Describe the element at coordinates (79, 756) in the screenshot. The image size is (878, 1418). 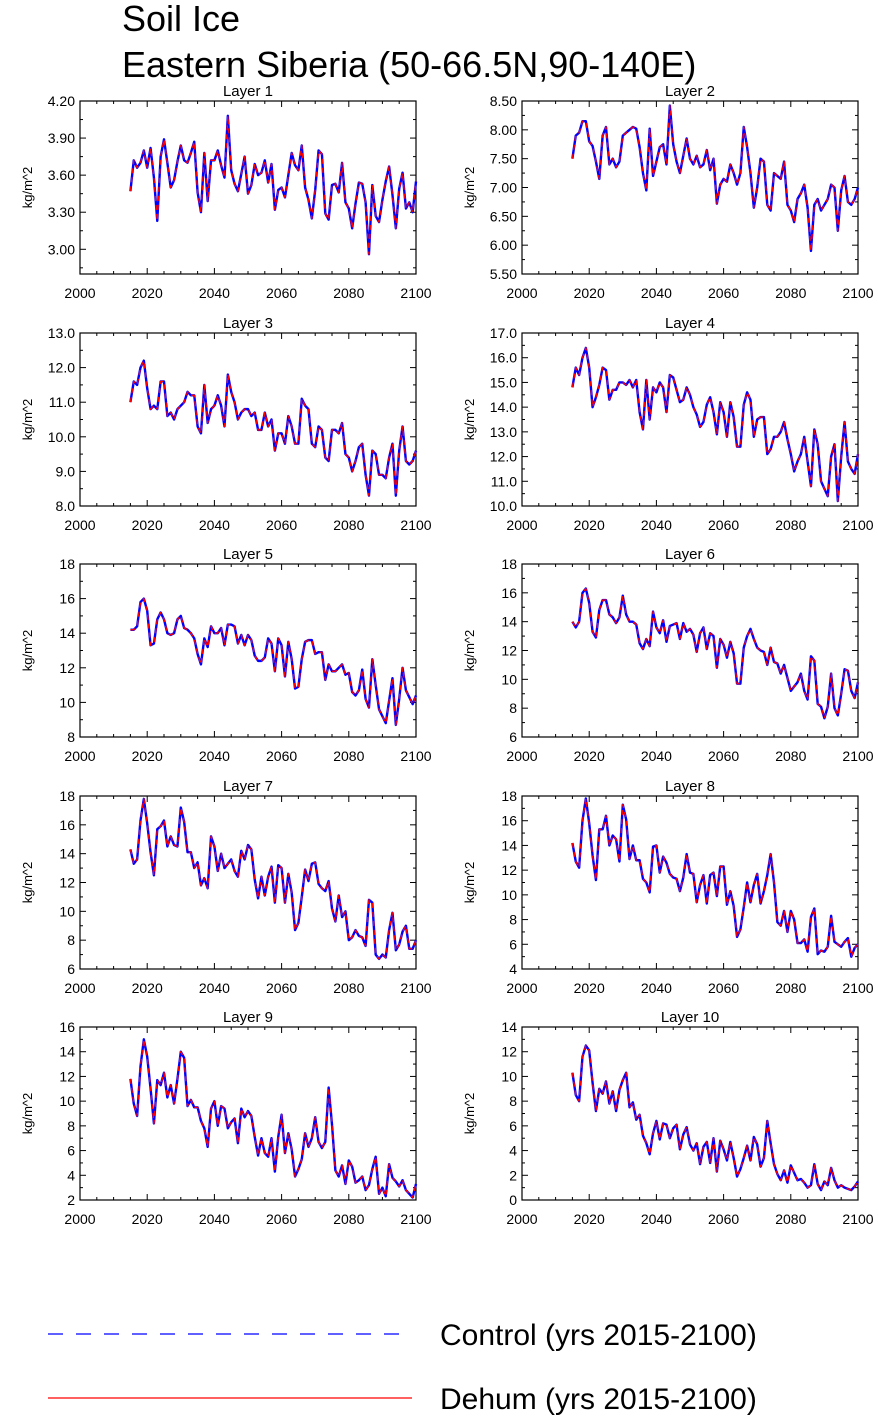
I see `panel-5-xtick-label: 2000` at that location.